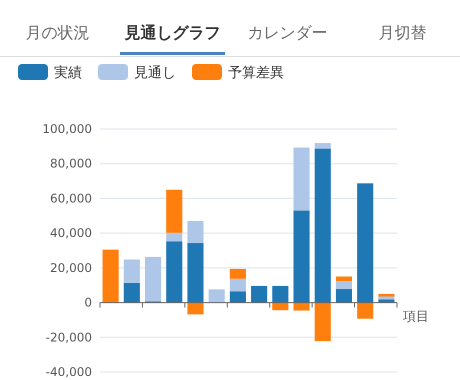 The image size is (460, 380). I want to click on text: 月の状況, so click(58, 32).